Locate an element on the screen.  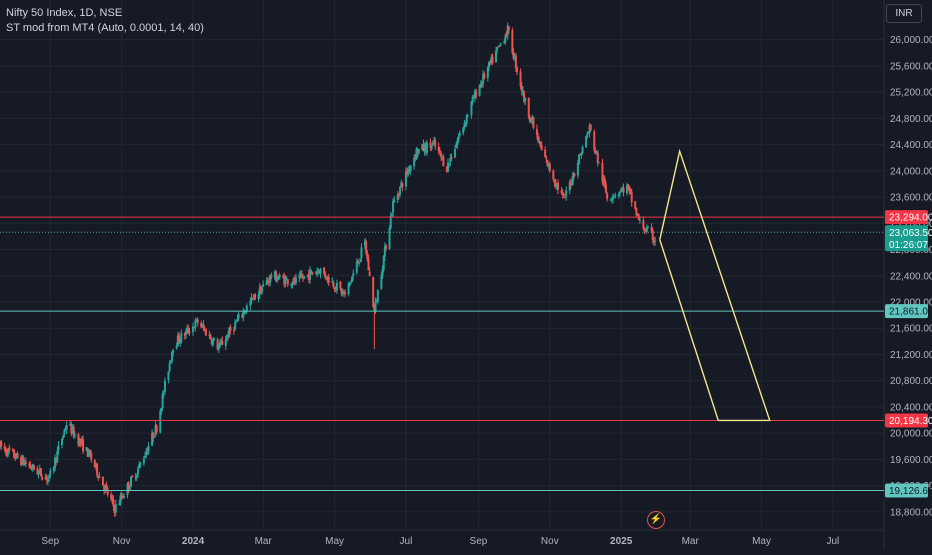
currency-button: INR is located at coordinates (904, 13).